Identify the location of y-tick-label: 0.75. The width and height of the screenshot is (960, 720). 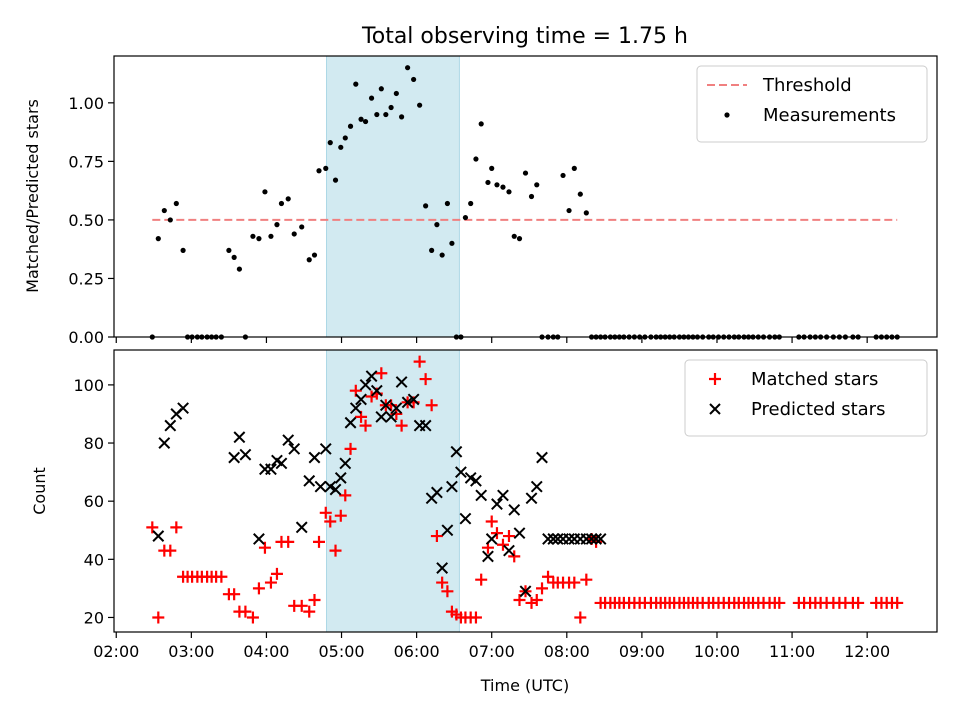
(86, 161).